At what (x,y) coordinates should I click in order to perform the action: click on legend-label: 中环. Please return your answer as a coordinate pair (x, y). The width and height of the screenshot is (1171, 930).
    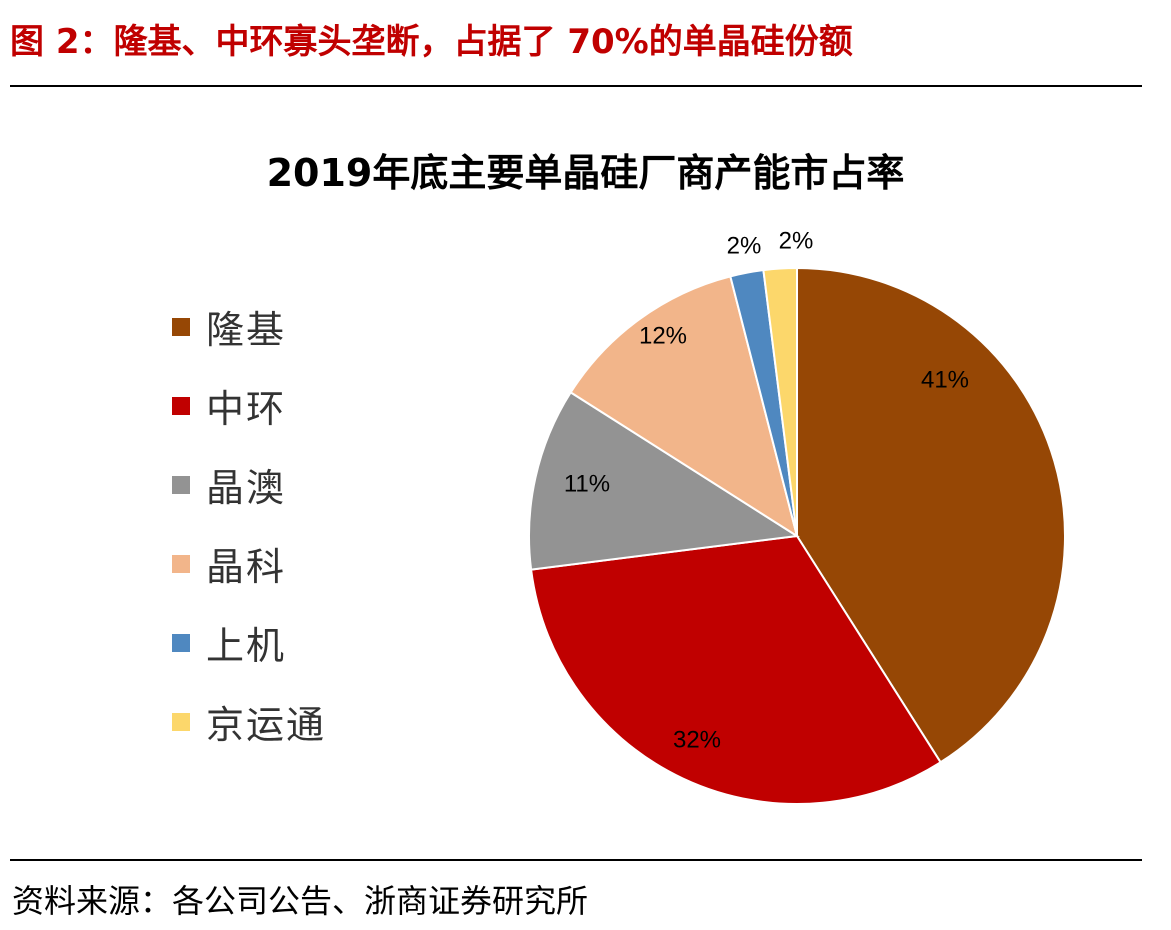
    Looking at the image, I should click on (246, 409).